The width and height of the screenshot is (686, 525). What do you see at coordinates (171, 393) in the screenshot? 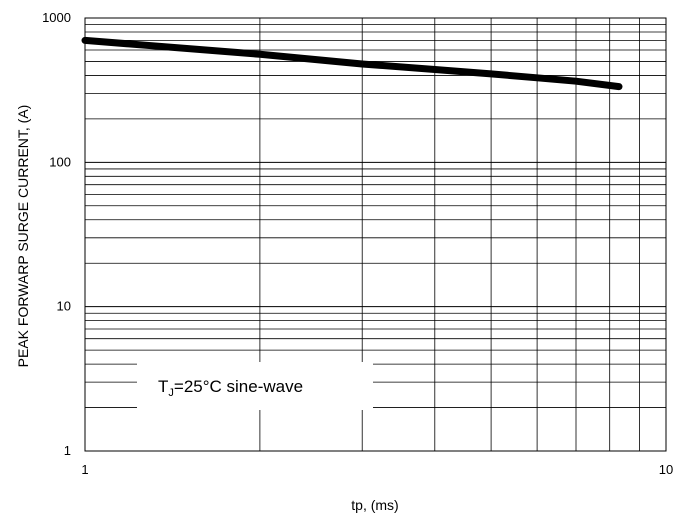
I see `annotation-subscript: J` at bounding box center [171, 393].